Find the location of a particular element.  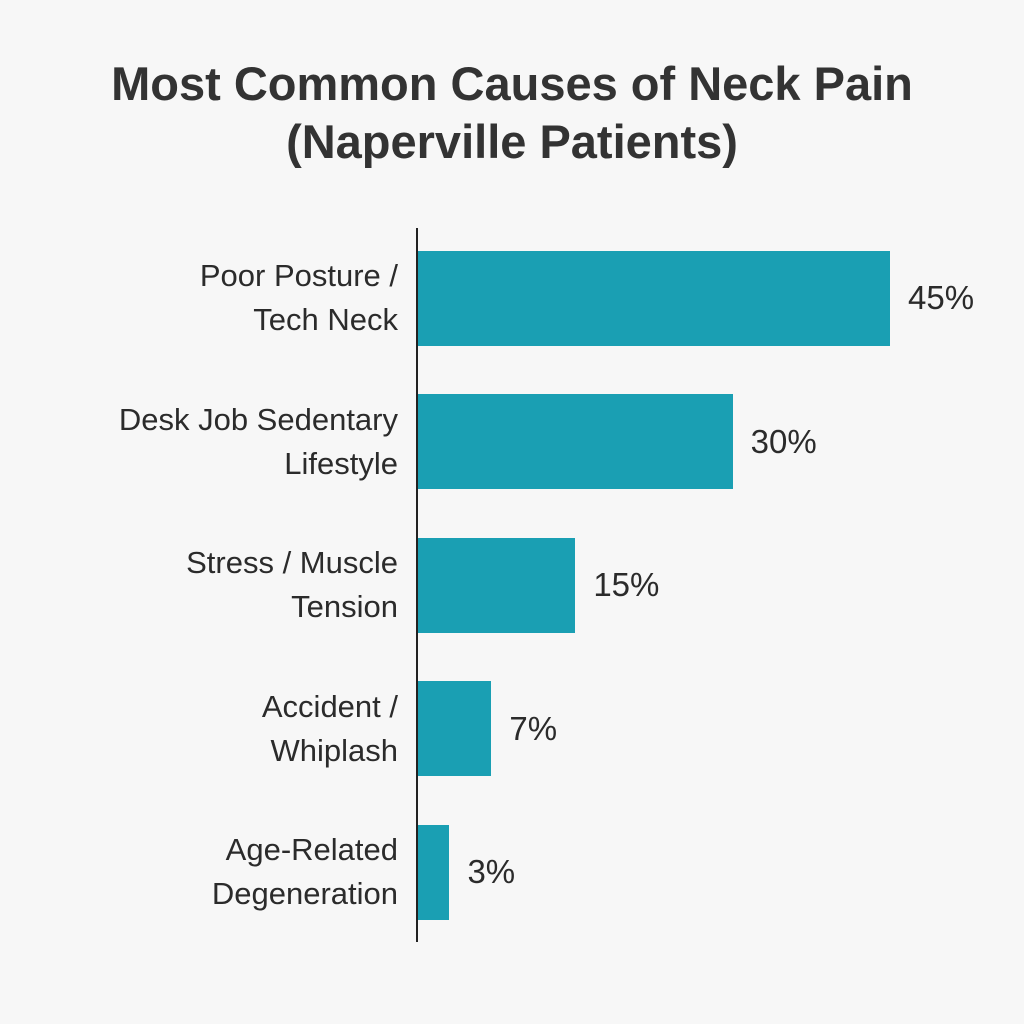

value-label: 7% is located at coordinates (533, 728).